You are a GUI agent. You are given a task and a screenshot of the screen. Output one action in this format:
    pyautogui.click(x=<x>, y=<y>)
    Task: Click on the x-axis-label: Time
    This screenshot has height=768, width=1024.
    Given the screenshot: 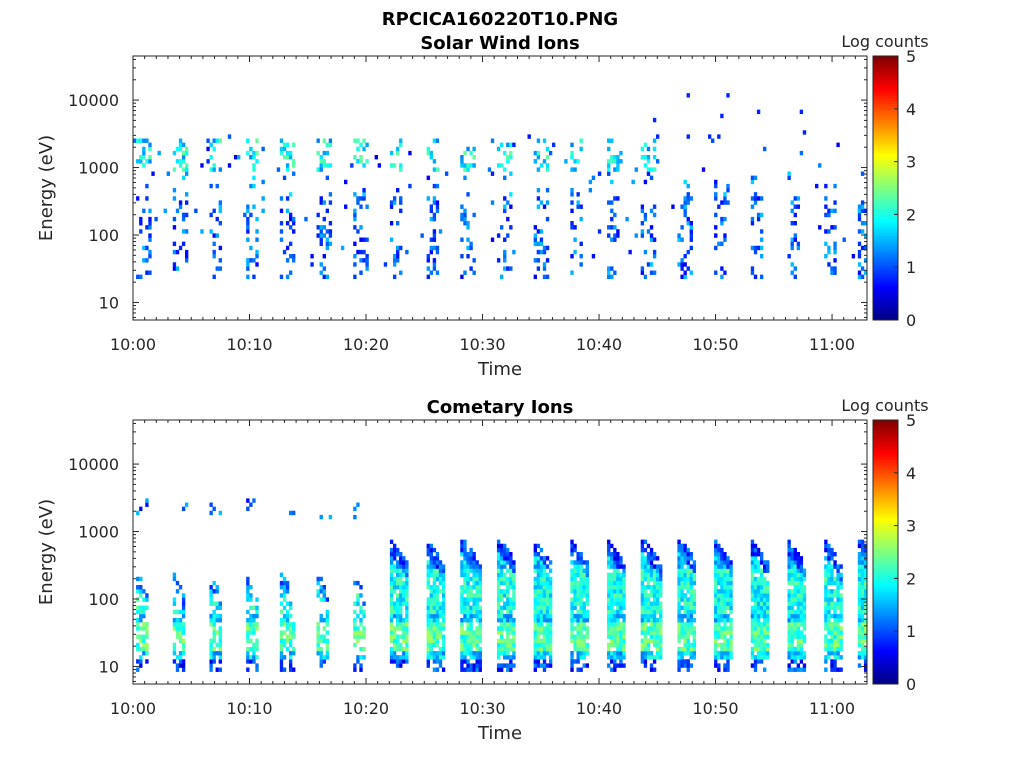 What is the action you would take?
    pyautogui.click(x=499, y=369)
    